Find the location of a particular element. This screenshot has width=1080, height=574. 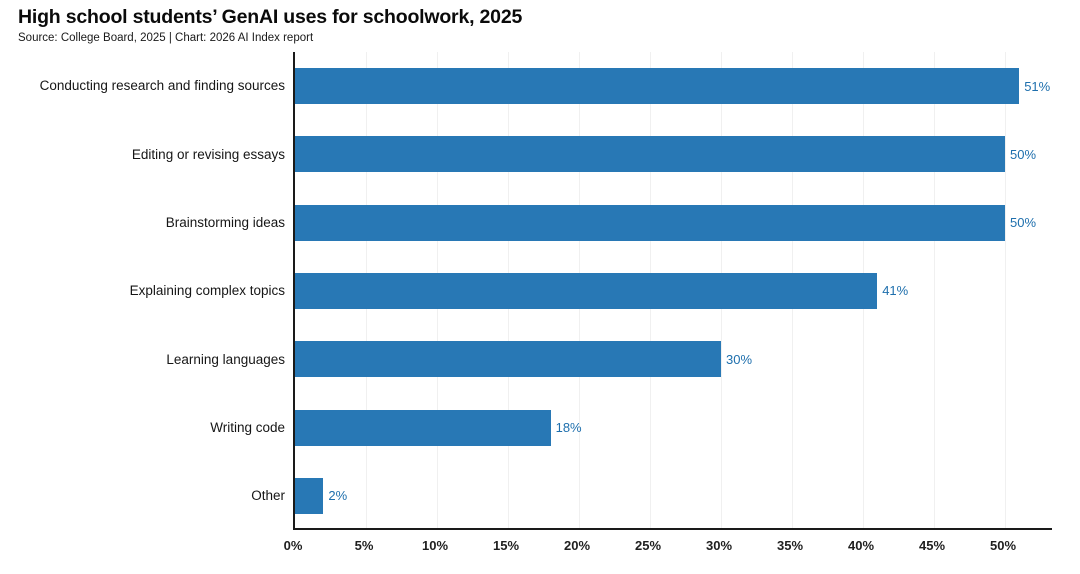

x-tick-label: 40% is located at coordinates (861, 545).